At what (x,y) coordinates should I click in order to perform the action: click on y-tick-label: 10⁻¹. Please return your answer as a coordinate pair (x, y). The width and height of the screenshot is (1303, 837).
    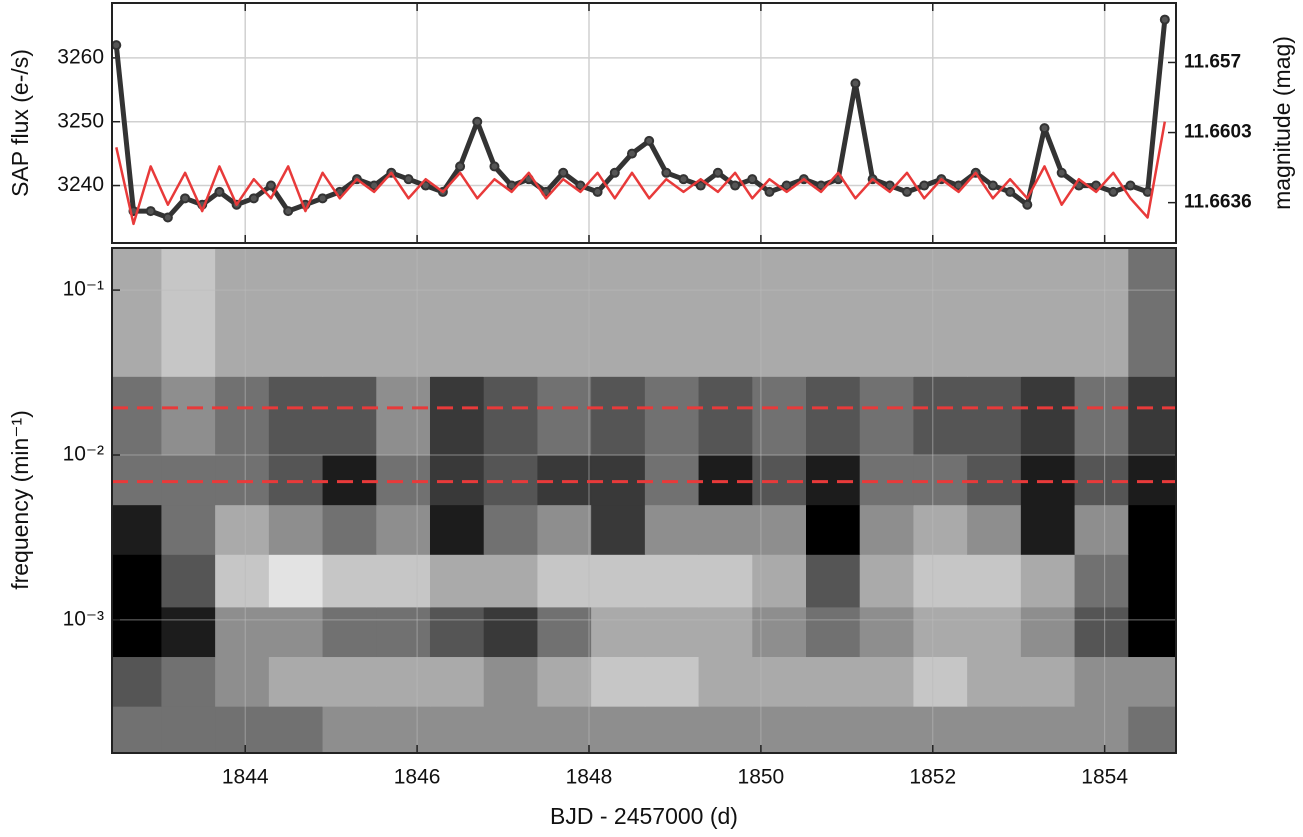
    Looking at the image, I should click on (83, 289).